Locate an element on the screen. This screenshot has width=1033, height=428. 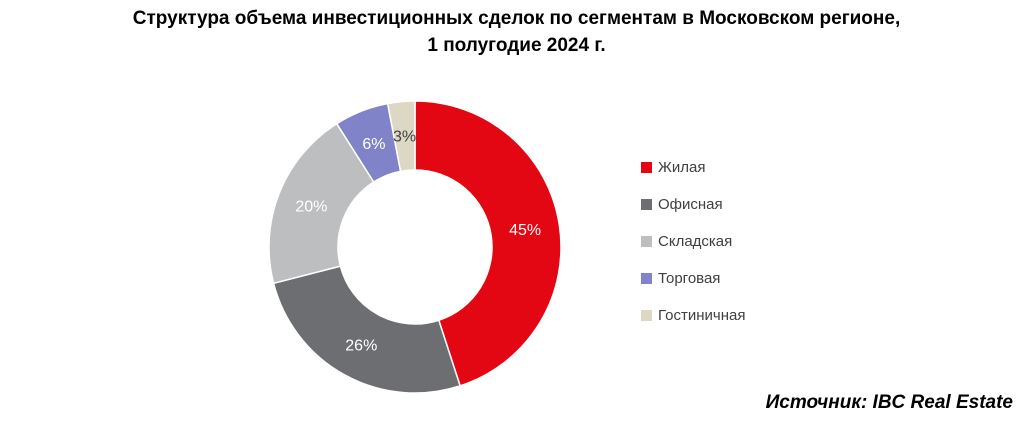
legend-item-0: Жилая is located at coordinates (693, 167).